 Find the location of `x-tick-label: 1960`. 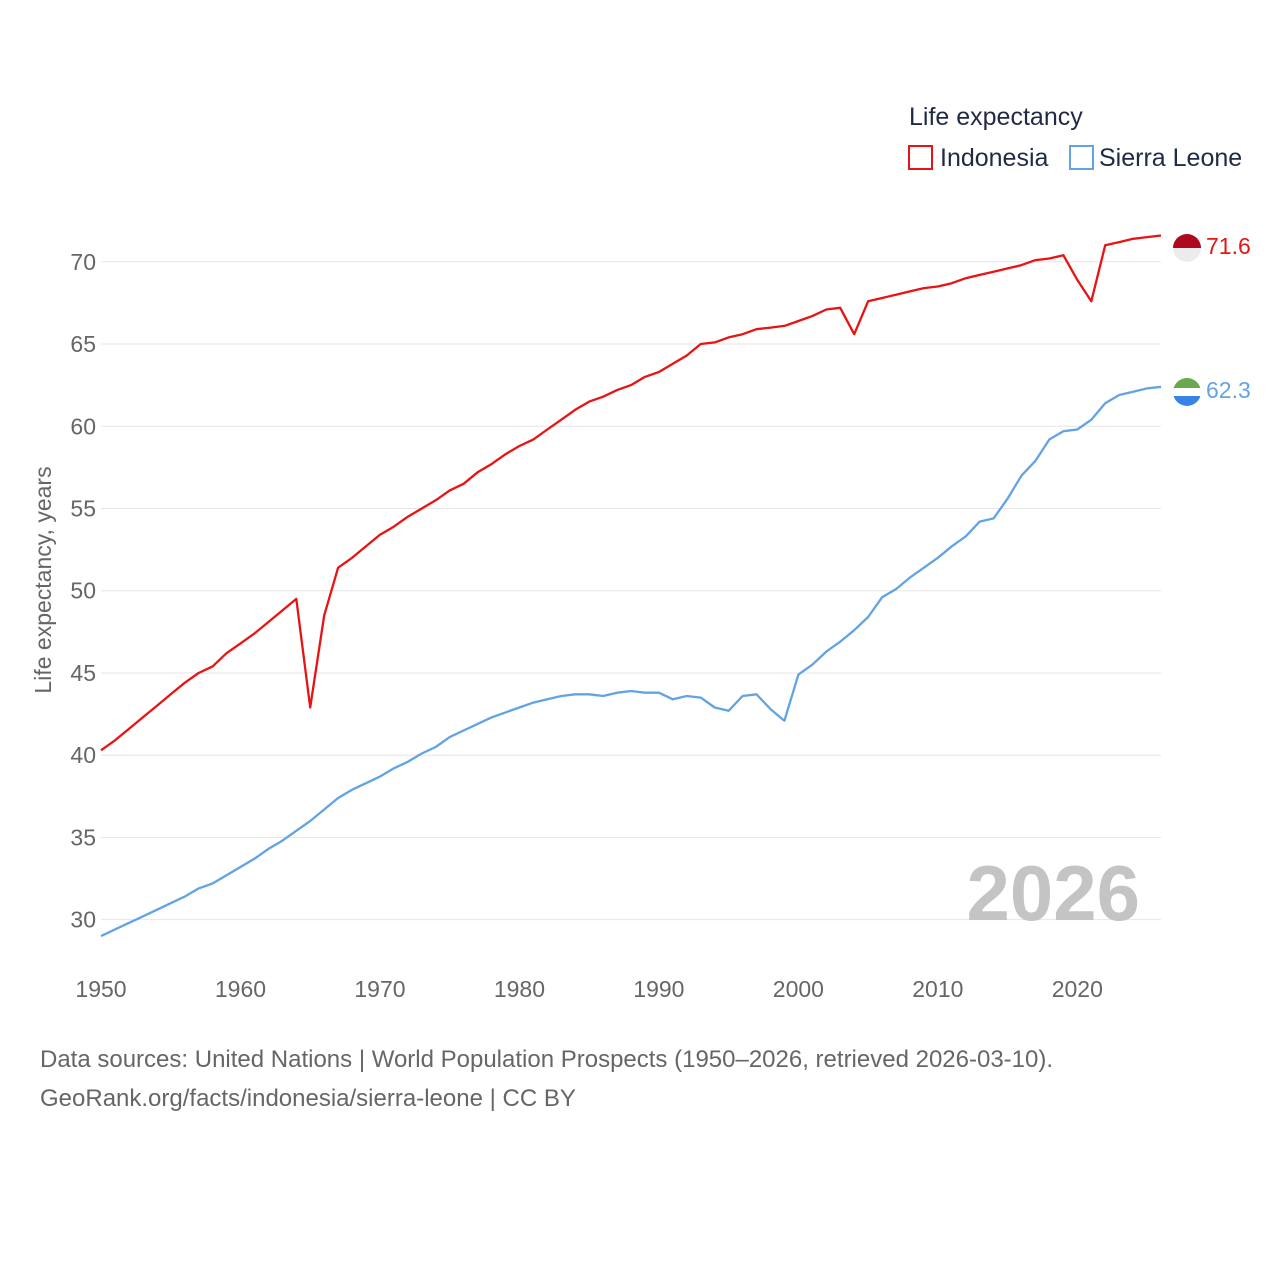

x-tick-label: 1960 is located at coordinates (240, 989).